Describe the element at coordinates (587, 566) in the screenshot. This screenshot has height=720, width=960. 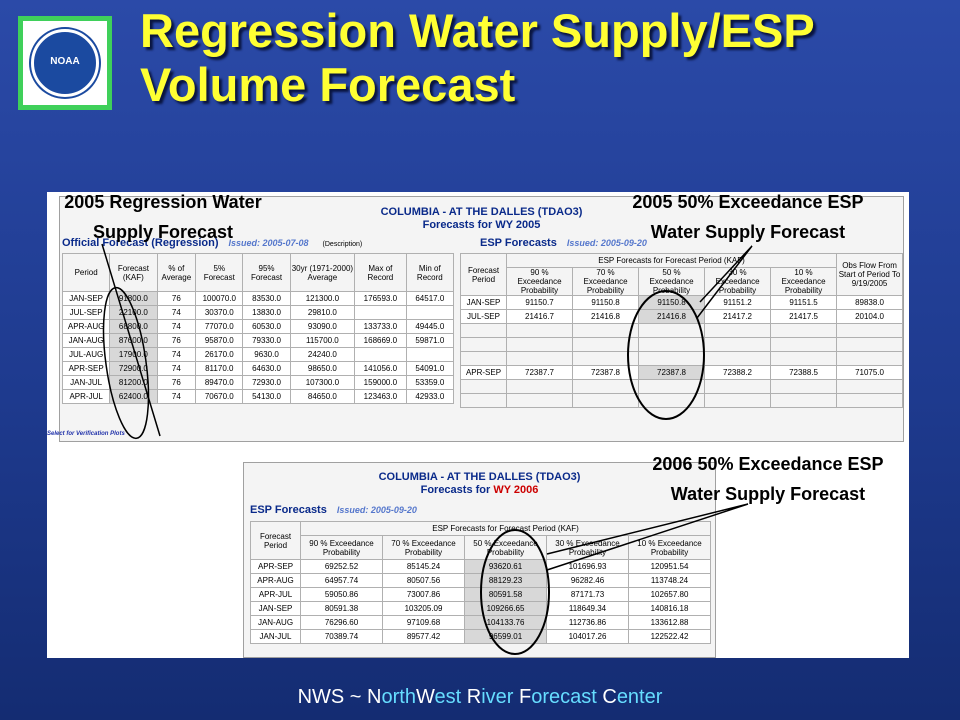
I see `esp-2006-value-cell: 101696.93` at that location.